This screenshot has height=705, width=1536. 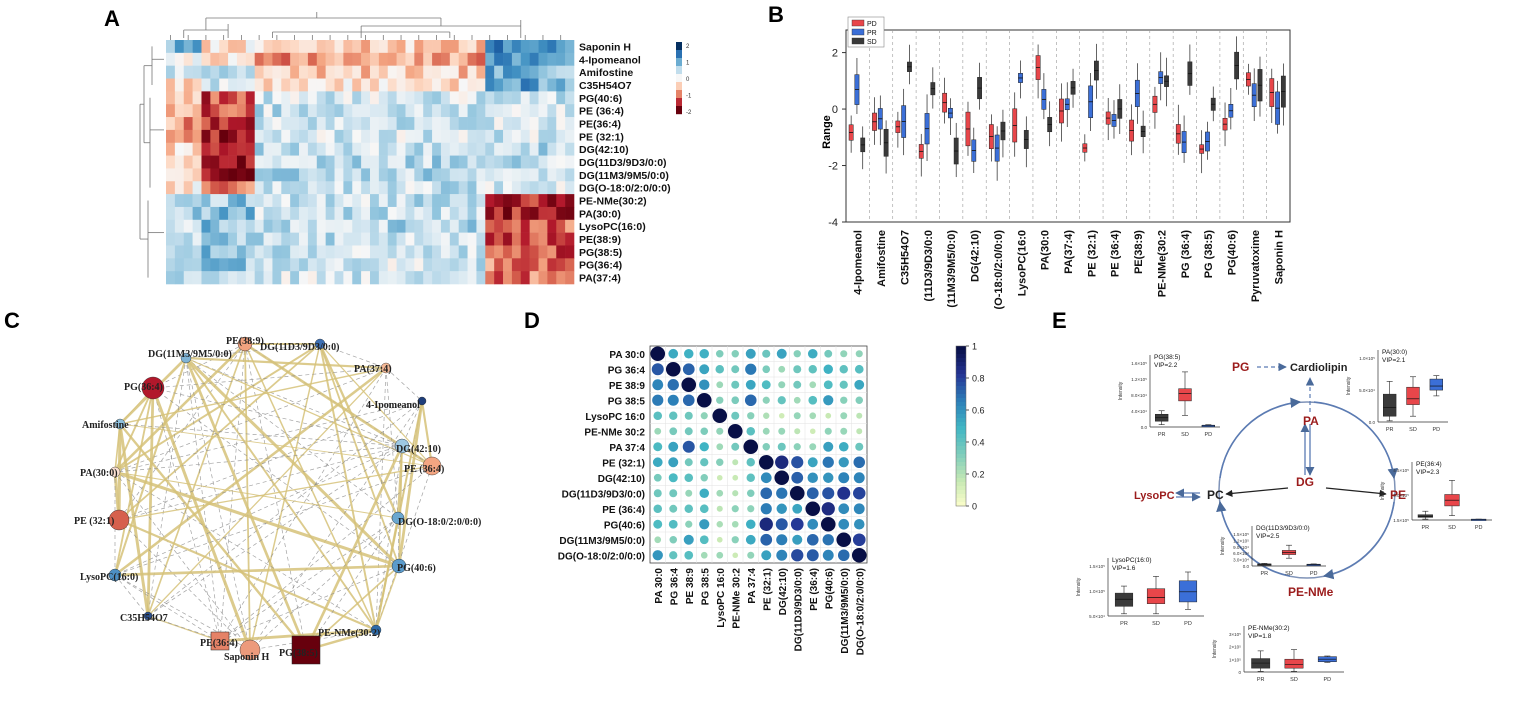 I want to click on heatmap-row-label: DG(11D3/9D3/0:0), so click(x=623, y=163).